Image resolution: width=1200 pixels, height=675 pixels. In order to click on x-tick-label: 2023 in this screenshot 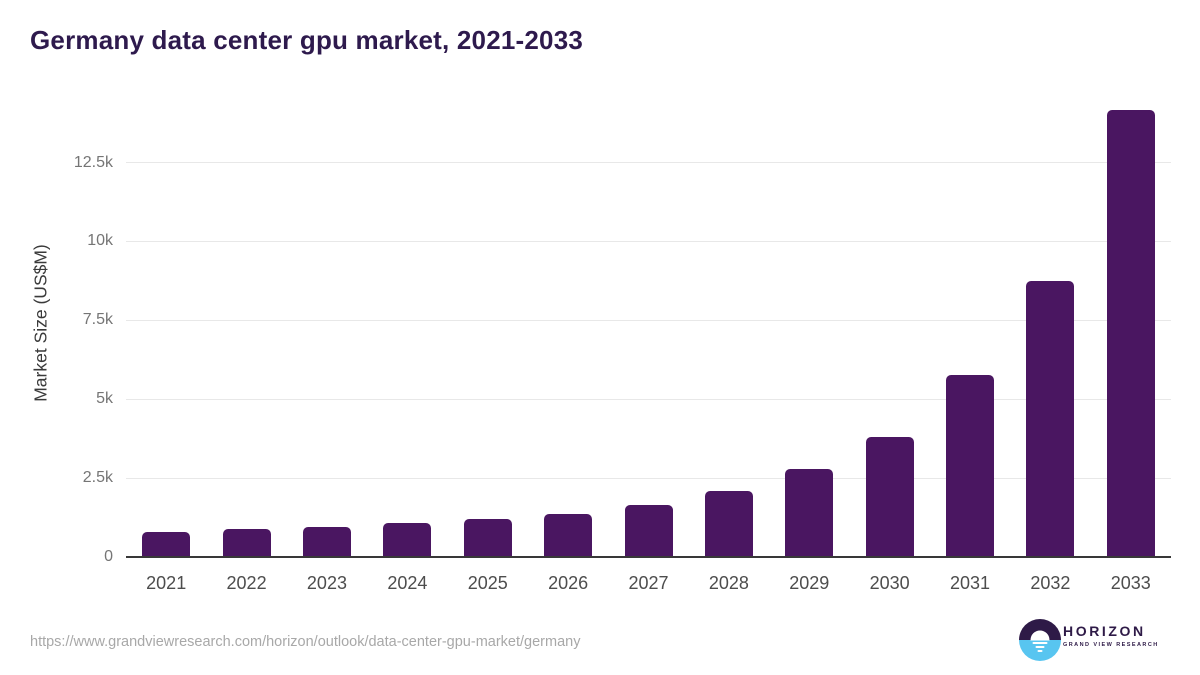, I will do `click(326, 583)`.